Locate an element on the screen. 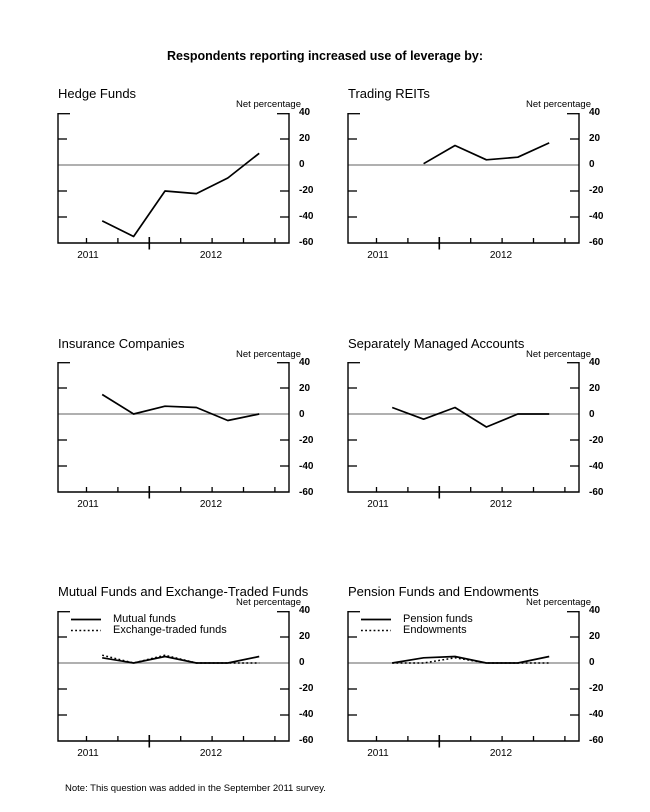 This screenshot has width=650, height=812. legend-item-exchange-traded-funds: Exchange-traded funds is located at coordinates (148, 629).